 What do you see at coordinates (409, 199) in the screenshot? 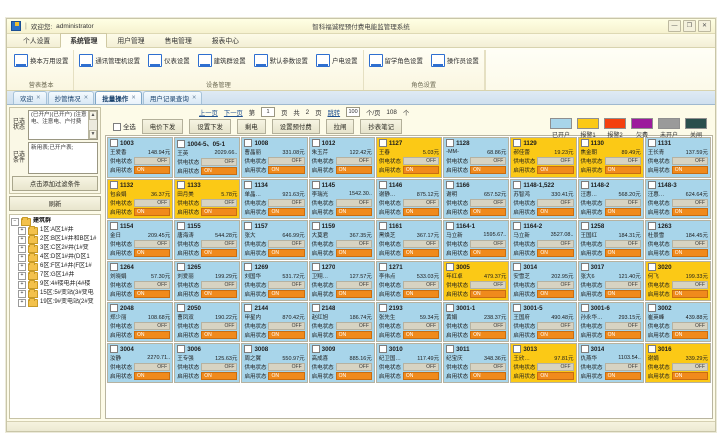
I see `meter-cell: 1146 谢静… 875.12元 供电状态 OFF 启用状态 ON` at bounding box center [409, 199].